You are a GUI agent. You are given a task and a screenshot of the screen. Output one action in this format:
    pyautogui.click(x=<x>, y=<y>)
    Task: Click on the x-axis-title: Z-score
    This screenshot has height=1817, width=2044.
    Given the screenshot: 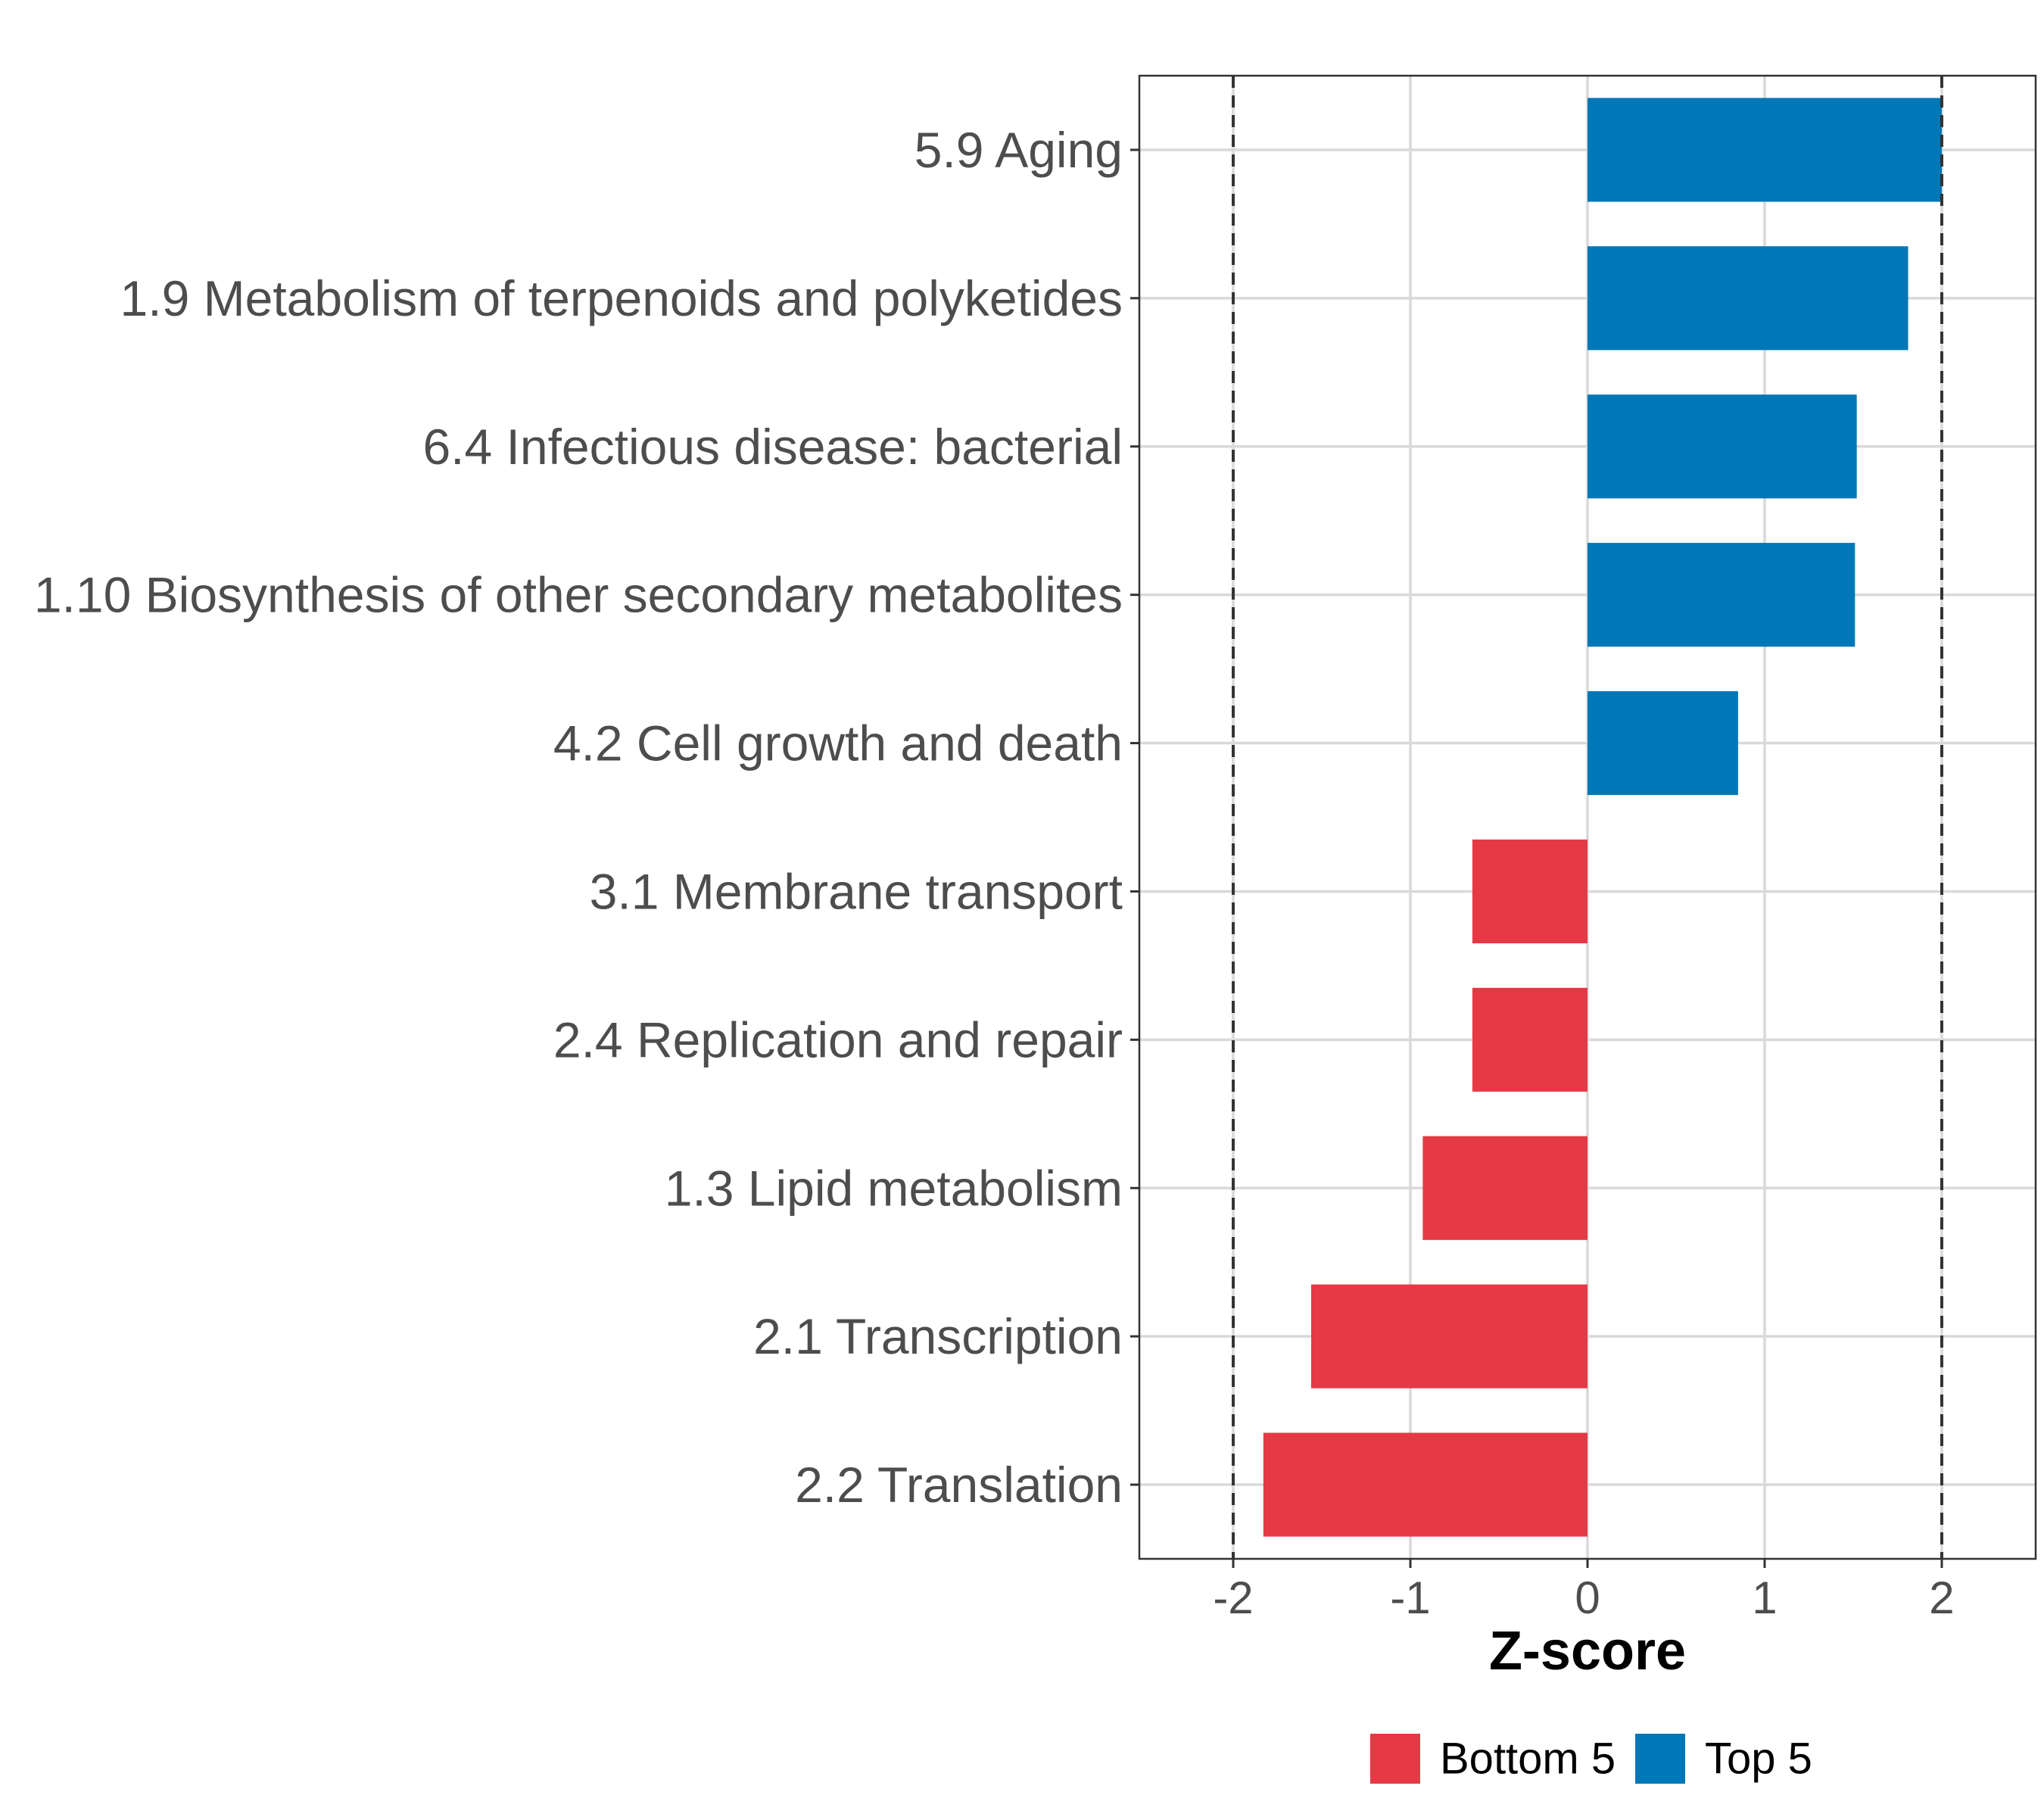 What is the action you would take?
    pyautogui.click(x=1588, y=1651)
    